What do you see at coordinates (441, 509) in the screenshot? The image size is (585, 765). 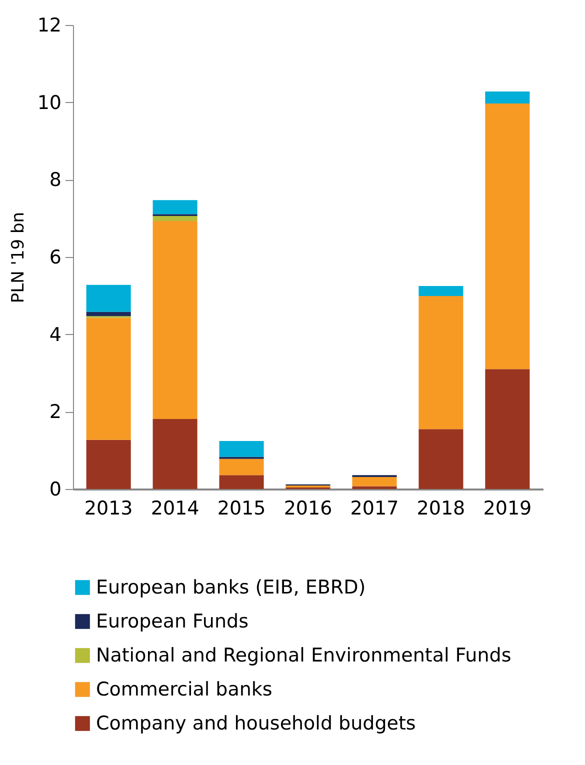 I see `x-tick-label: 2018` at bounding box center [441, 509].